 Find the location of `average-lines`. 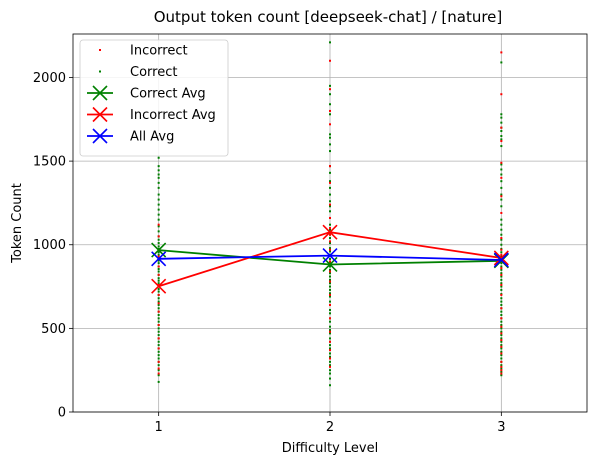

average-lines is located at coordinates (330, 259).